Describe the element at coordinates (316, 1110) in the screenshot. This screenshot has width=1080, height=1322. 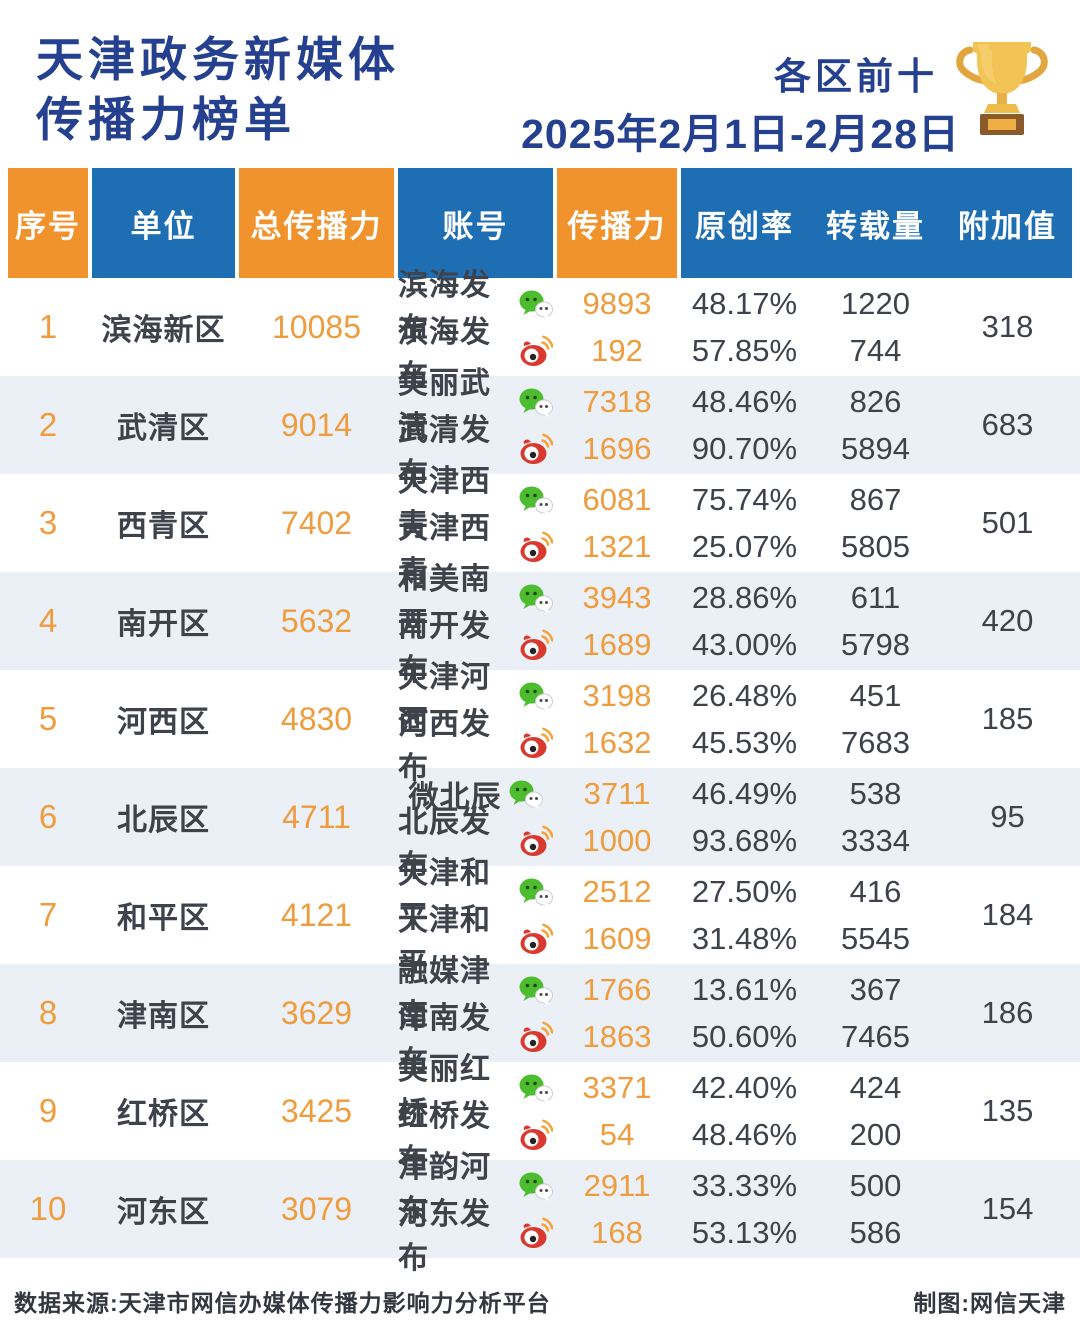
I see `total-power-cell: 3425` at that location.